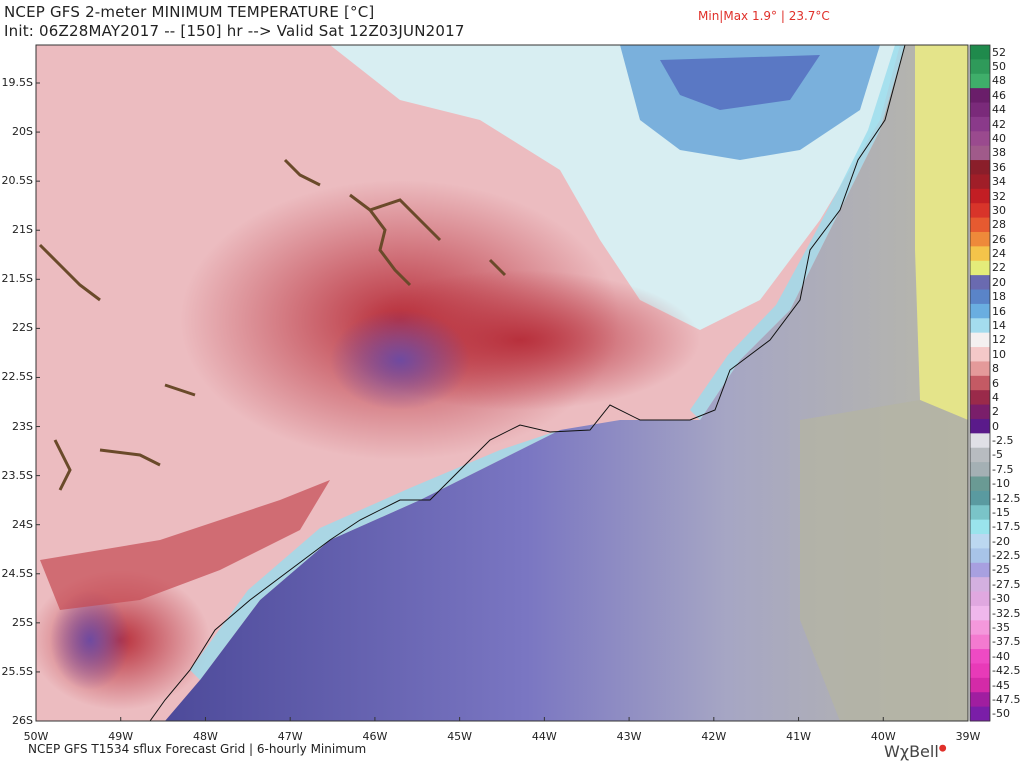  What do you see at coordinates (999, 153) in the screenshot?
I see `colorbar-label: 38` at bounding box center [999, 153].